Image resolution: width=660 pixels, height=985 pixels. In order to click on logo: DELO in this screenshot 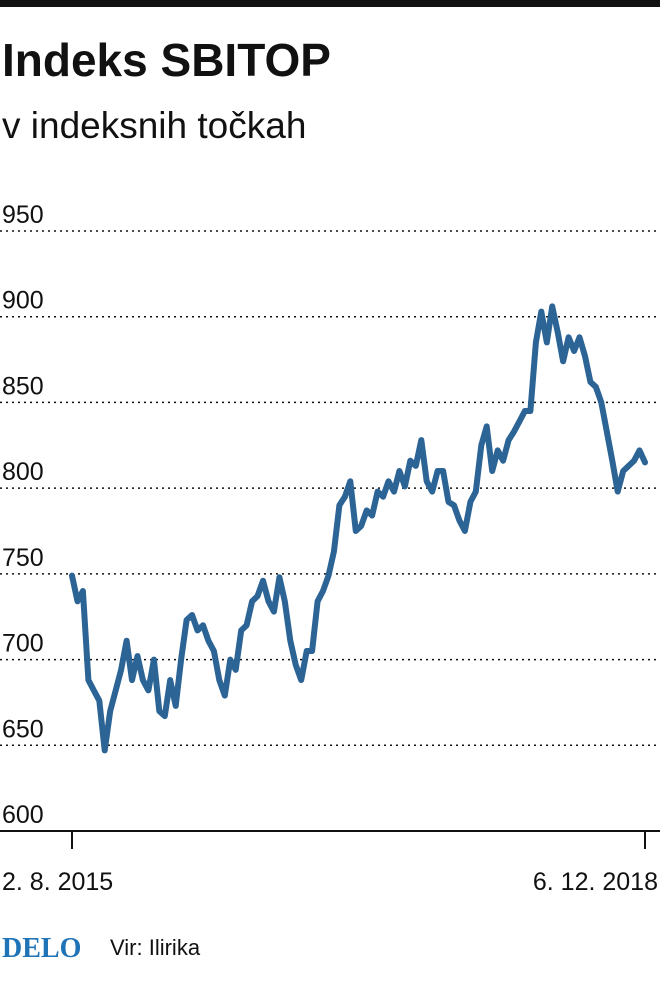, I will do `click(41, 948)`.